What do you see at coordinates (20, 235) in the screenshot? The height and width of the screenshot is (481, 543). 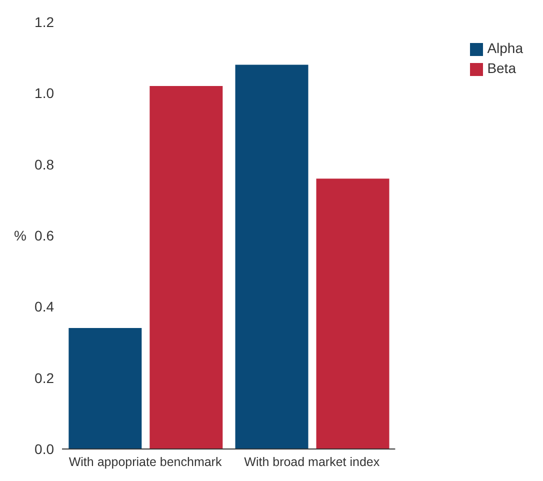 I see `y-axis-title: %` at bounding box center [20, 235].